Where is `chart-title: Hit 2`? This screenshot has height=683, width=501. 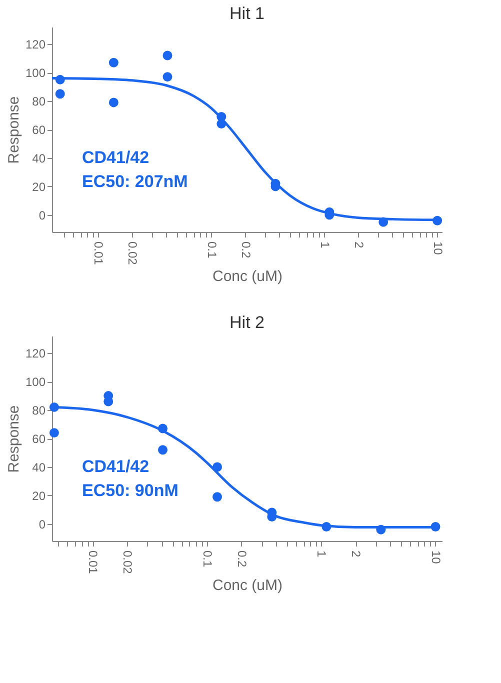 chart-title: Hit 2 is located at coordinates (247, 322).